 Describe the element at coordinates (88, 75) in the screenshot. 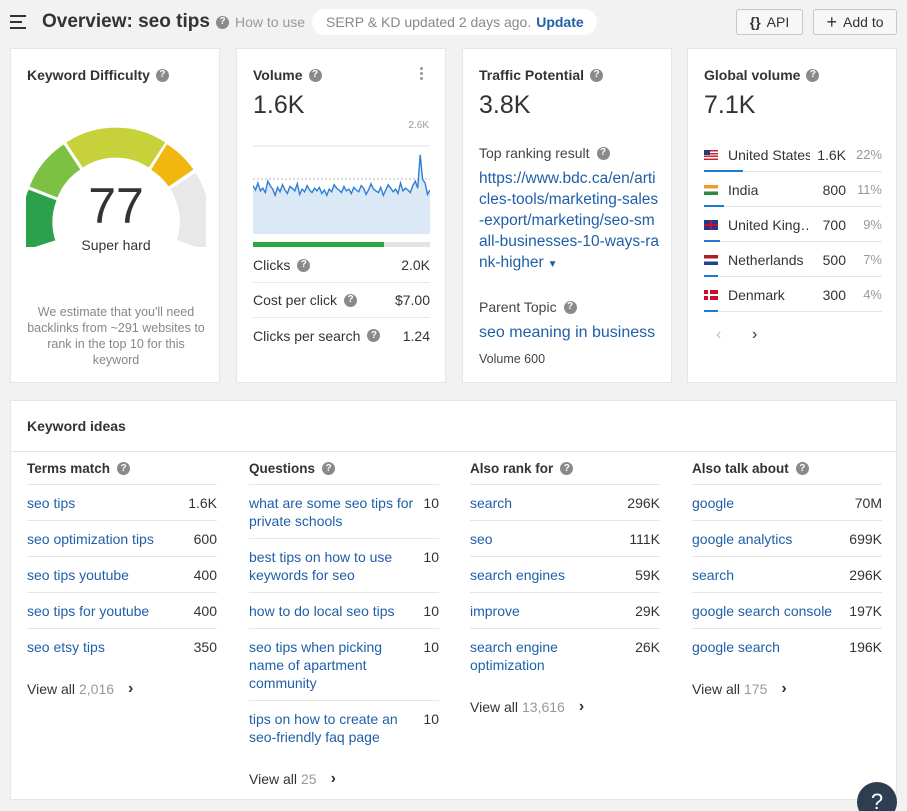

I see `keyword-difficulty-title-text: Keyword Difficulty` at that location.